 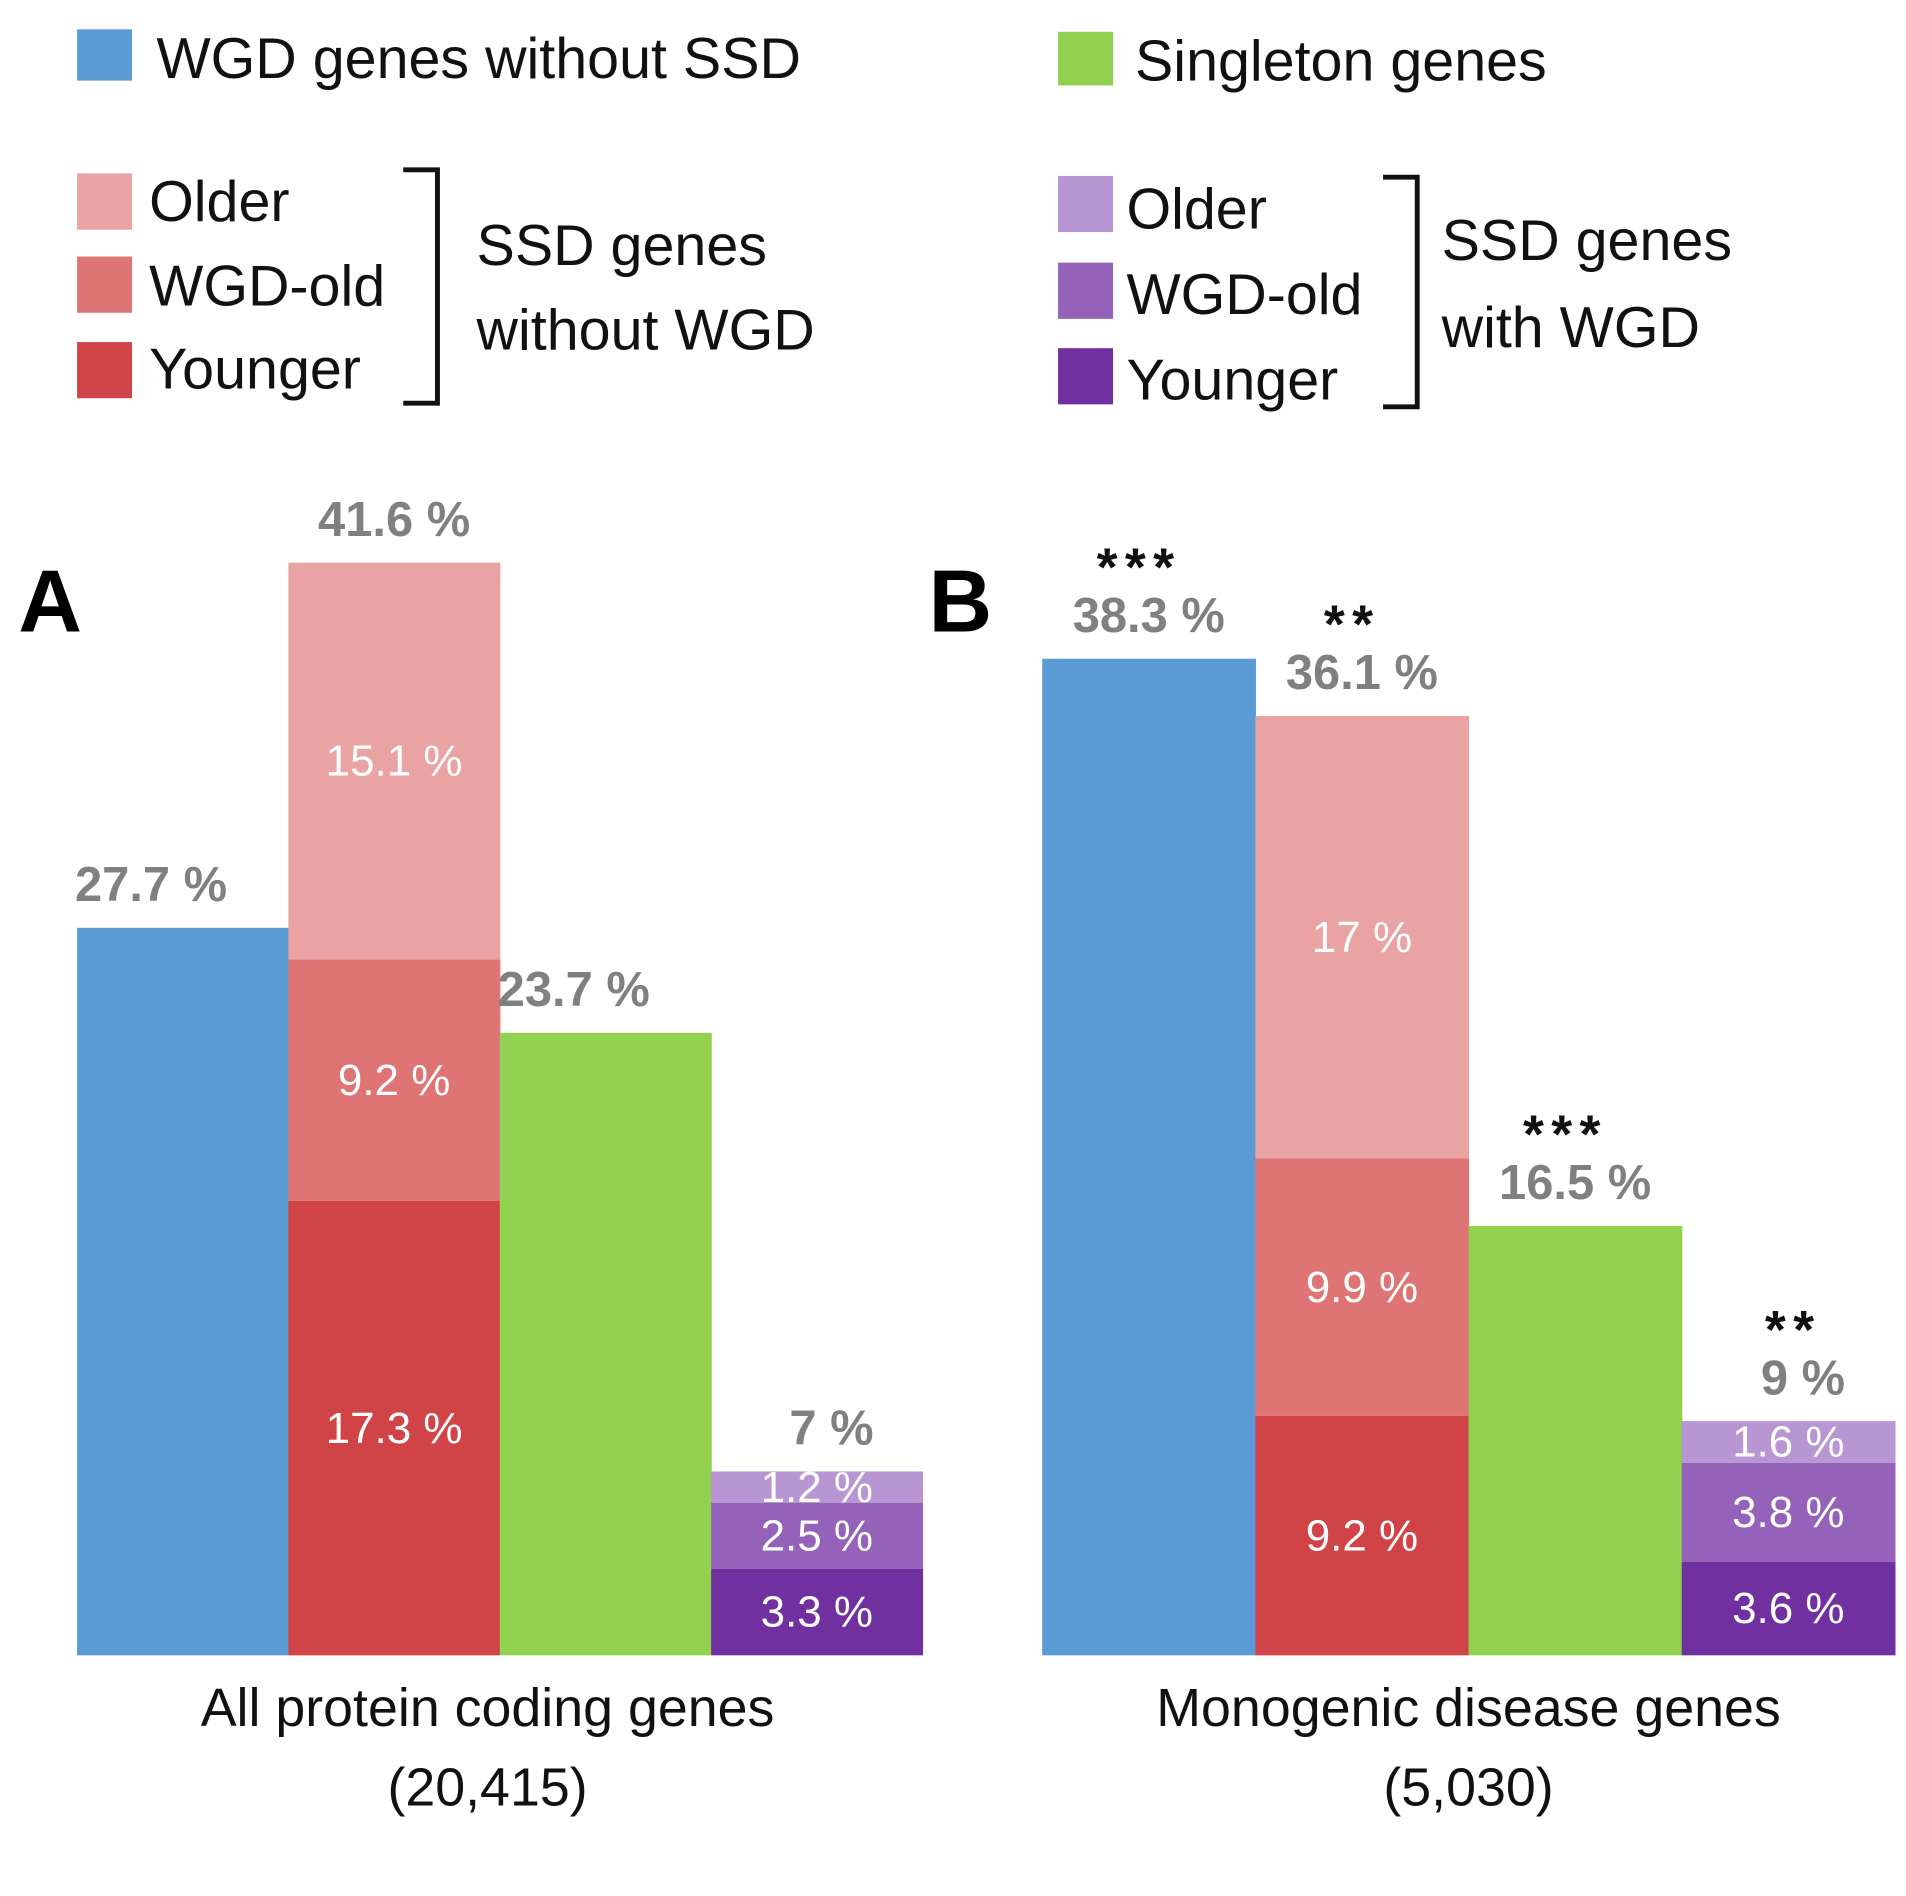 I want to click on legend-swatch-ssdwgd-wgdold, so click(x=1086, y=290).